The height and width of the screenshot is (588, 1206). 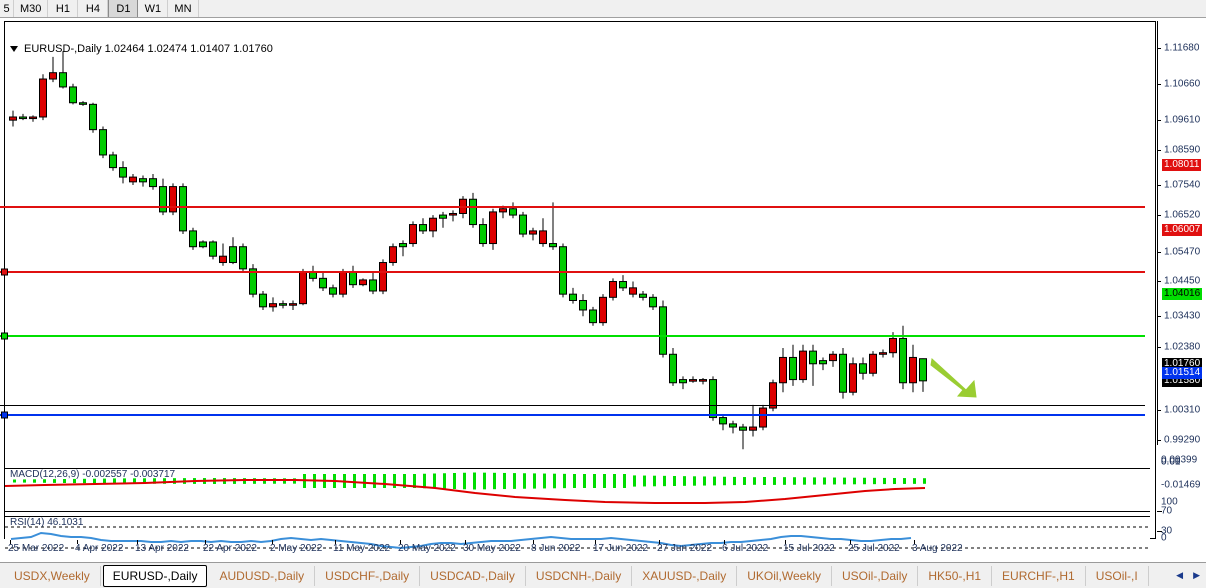 What do you see at coordinates (1180, 575) in the screenshot?
I see `scroll-left-icon: ◀` at bounding box center [1180, 575].